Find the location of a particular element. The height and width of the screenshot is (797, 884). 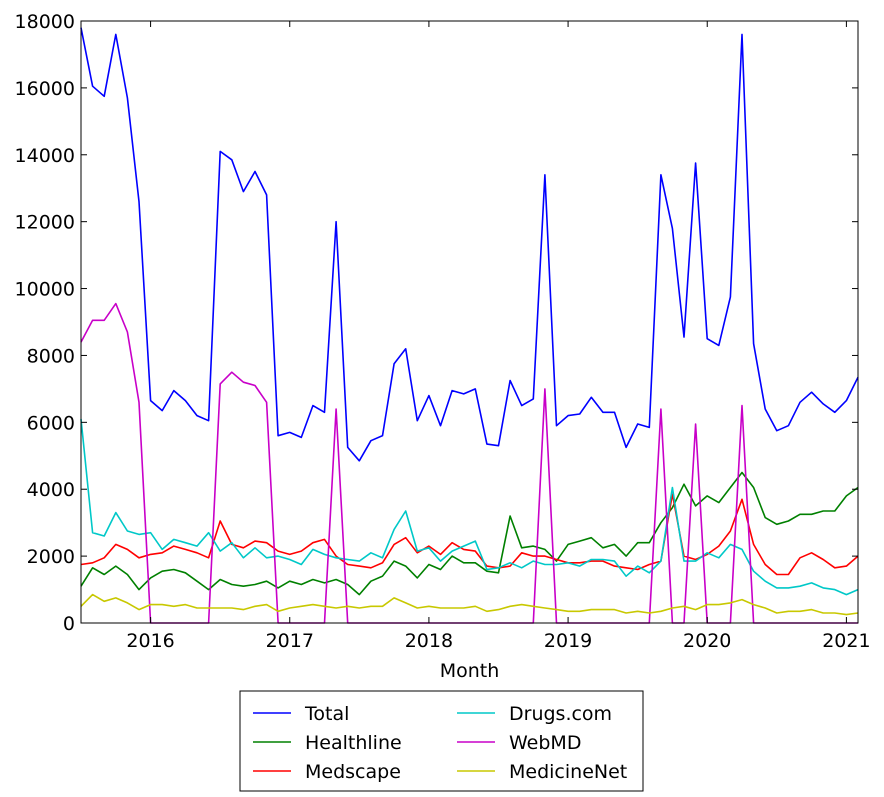

y-tick-label: 10000 is located at coordinates (45, 290).